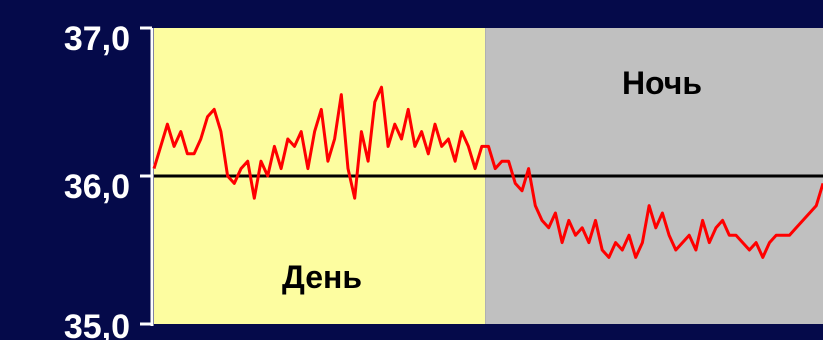 The image size is (823, 340). I want to click on y-tick-label: 35,0, so click(97, 324).